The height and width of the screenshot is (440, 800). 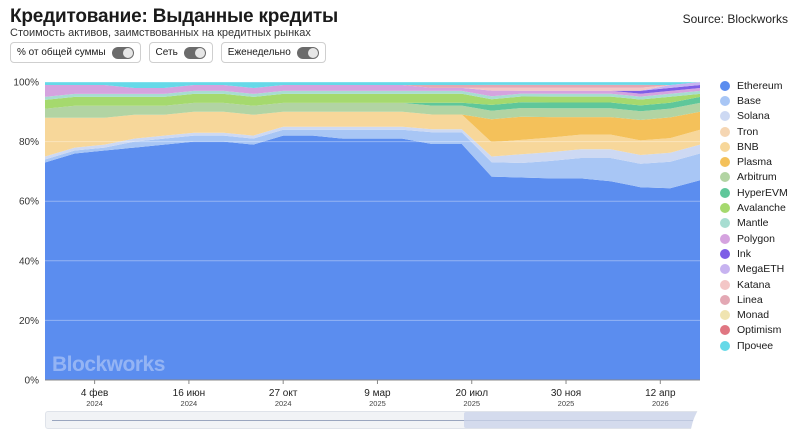 I want to click on range-navigator, so click(x=372, y=420).